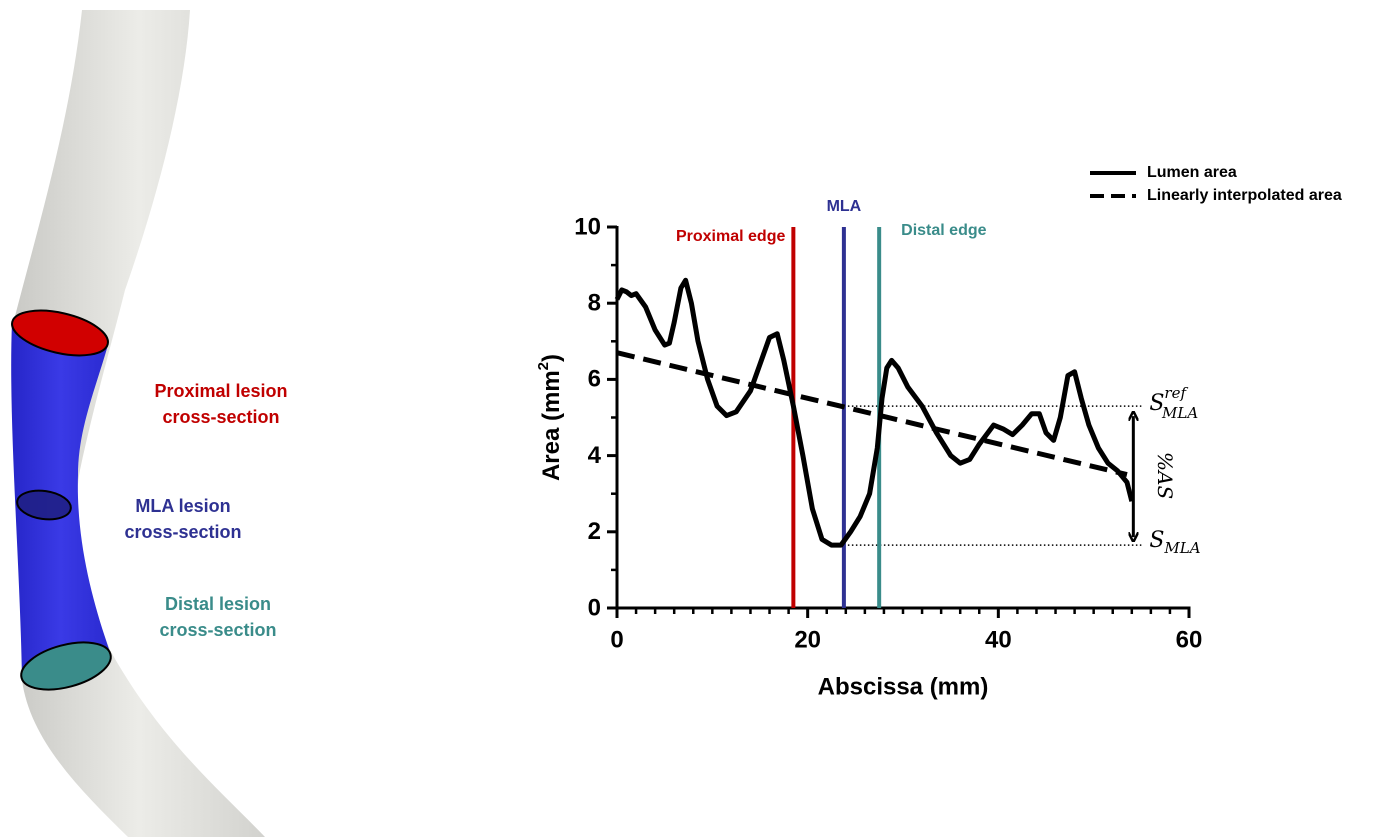 This screenshot has width=1391, height=837. I want to click on x-tick-label: 0, so click(616, 639).